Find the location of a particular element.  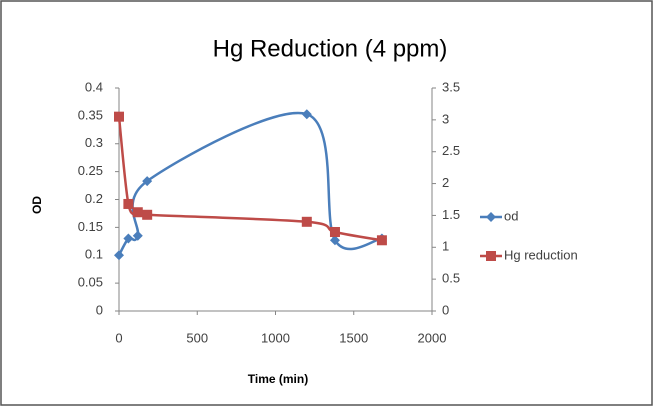

legend-label: Hg reduction is located at coordinates (541, 254).